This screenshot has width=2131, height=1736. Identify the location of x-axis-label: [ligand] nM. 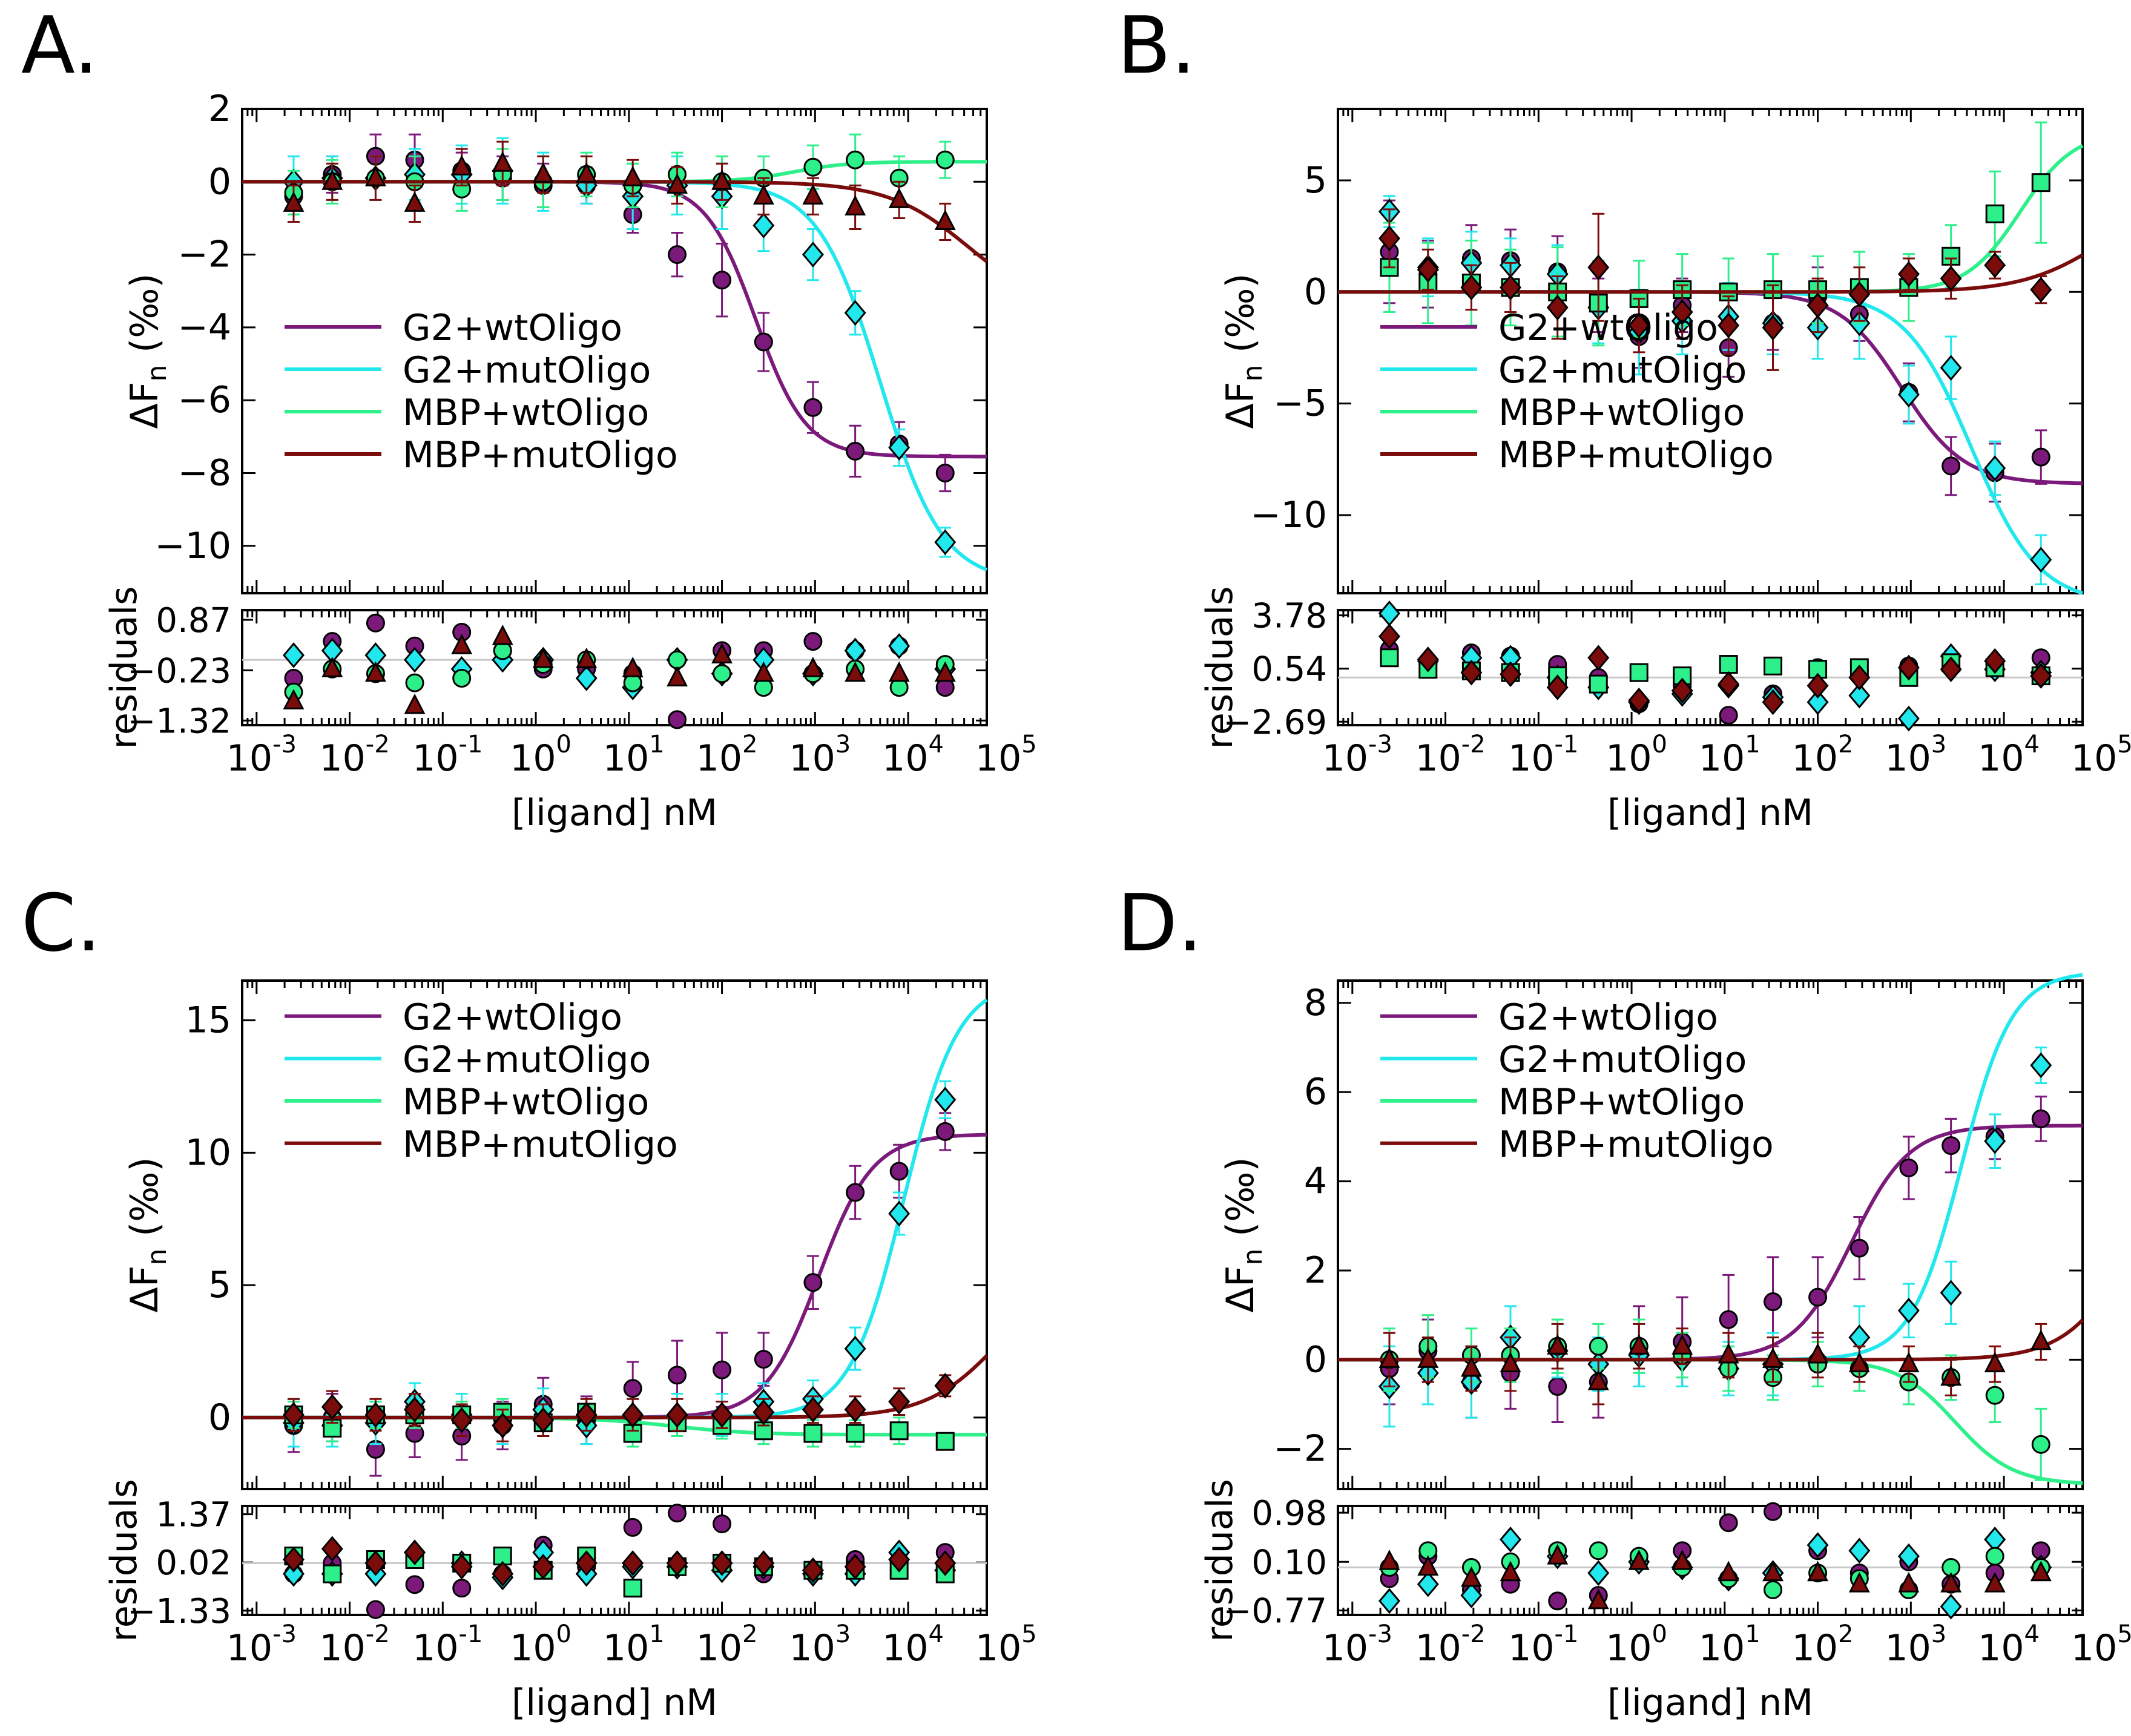
(1710, 813).